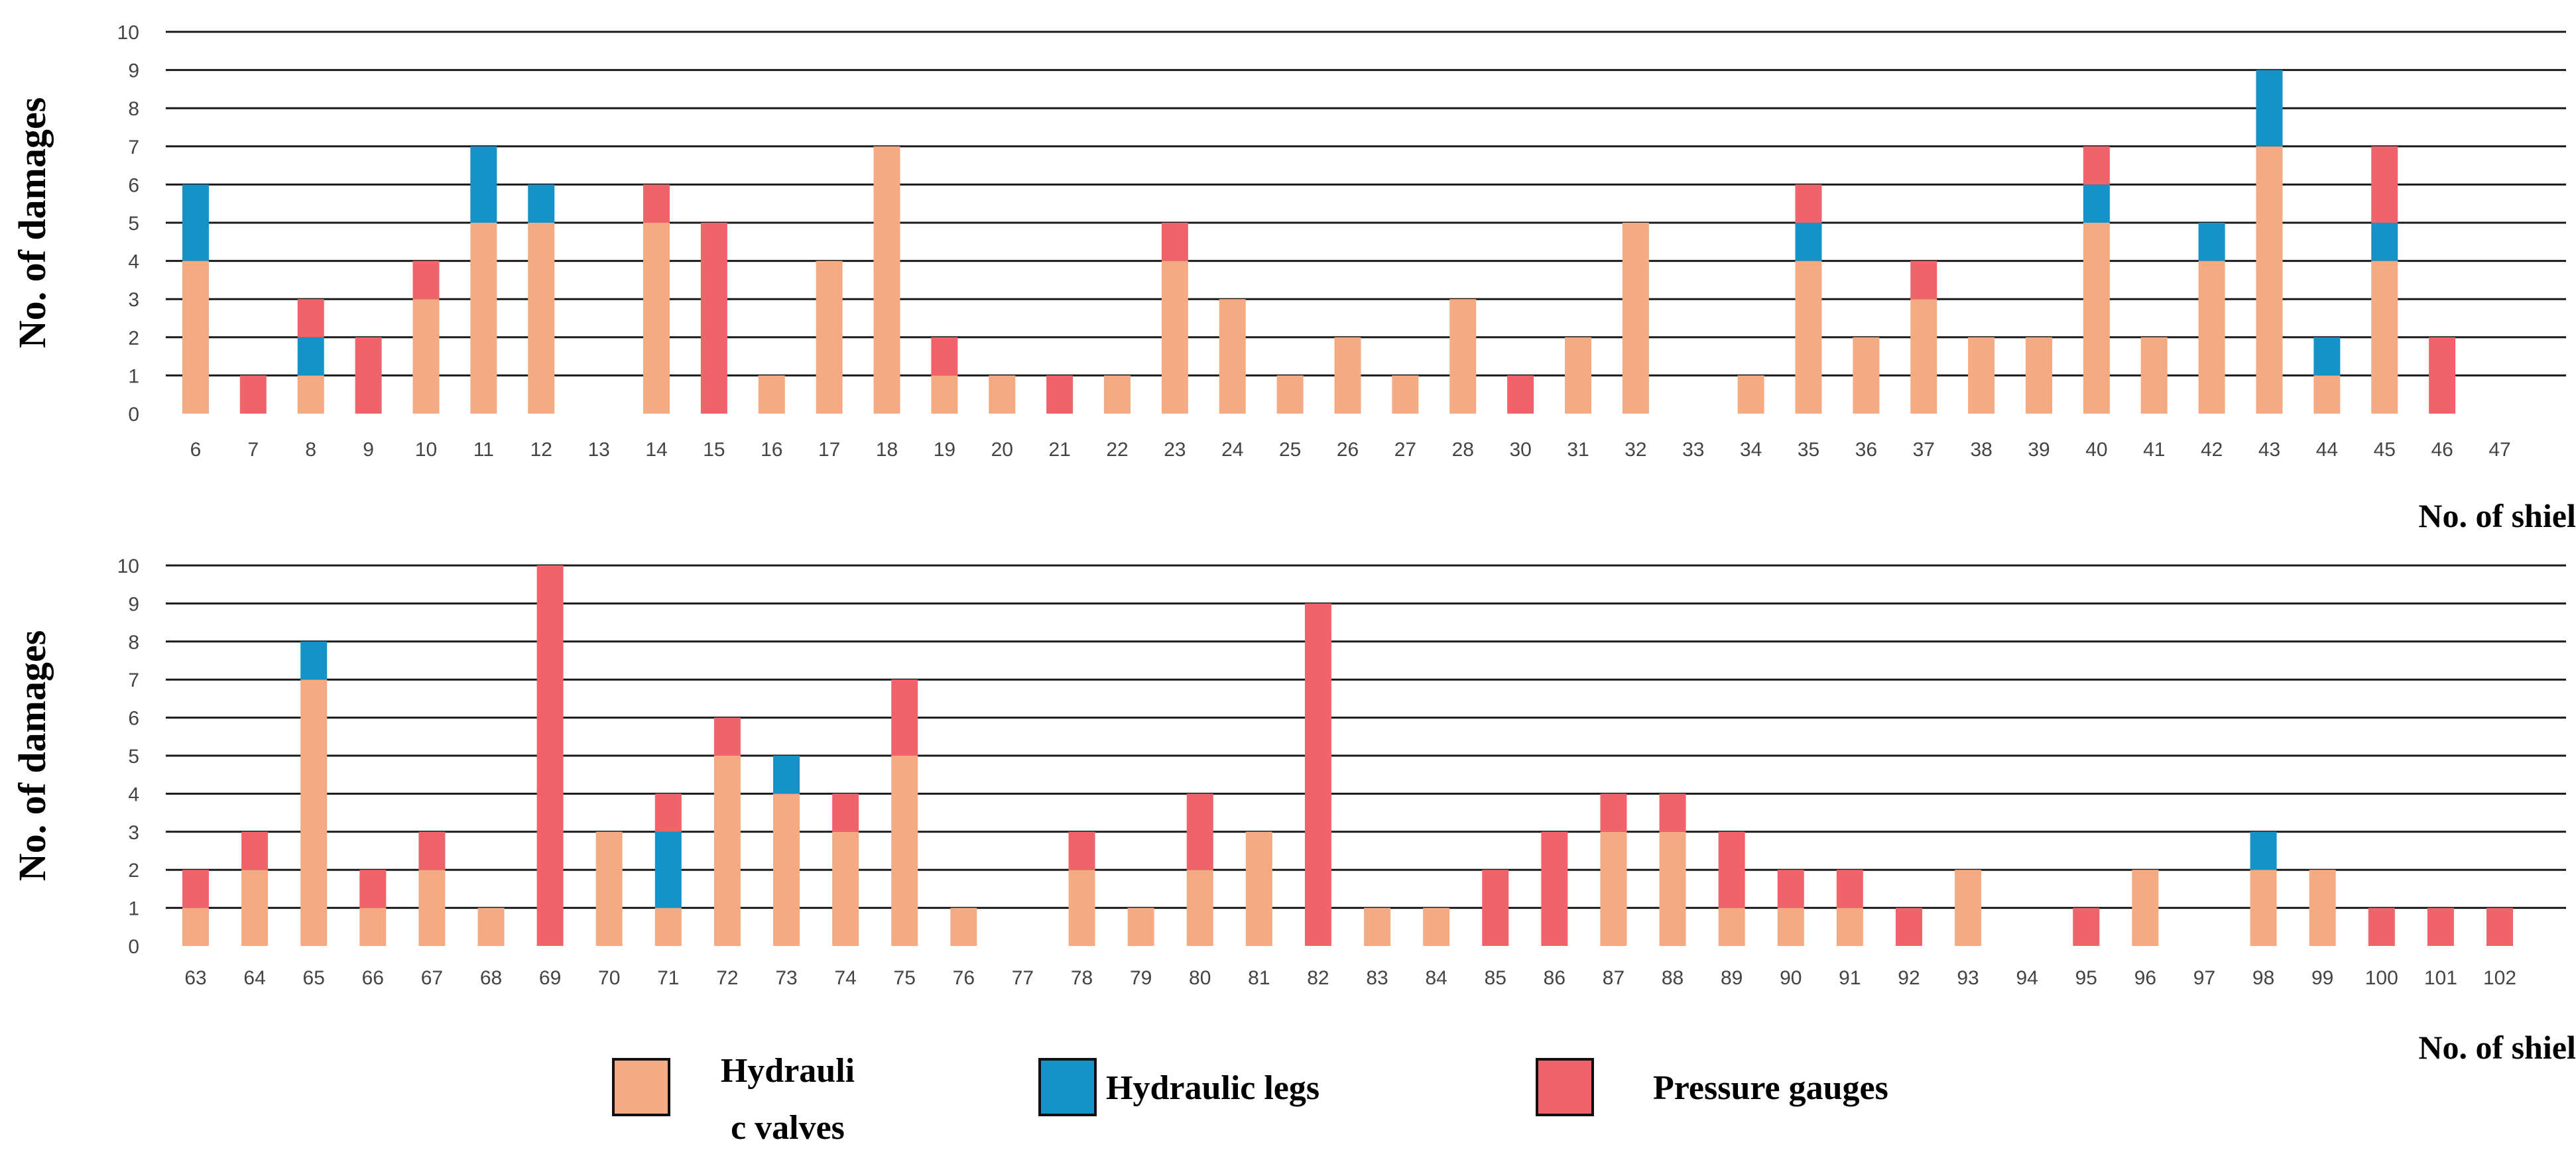 The height and width of the screenshot is (1164, 2576). Describe the element at coordinates (2385, 450) in the screenshot. I see `x-tick-label: 45` at that location.